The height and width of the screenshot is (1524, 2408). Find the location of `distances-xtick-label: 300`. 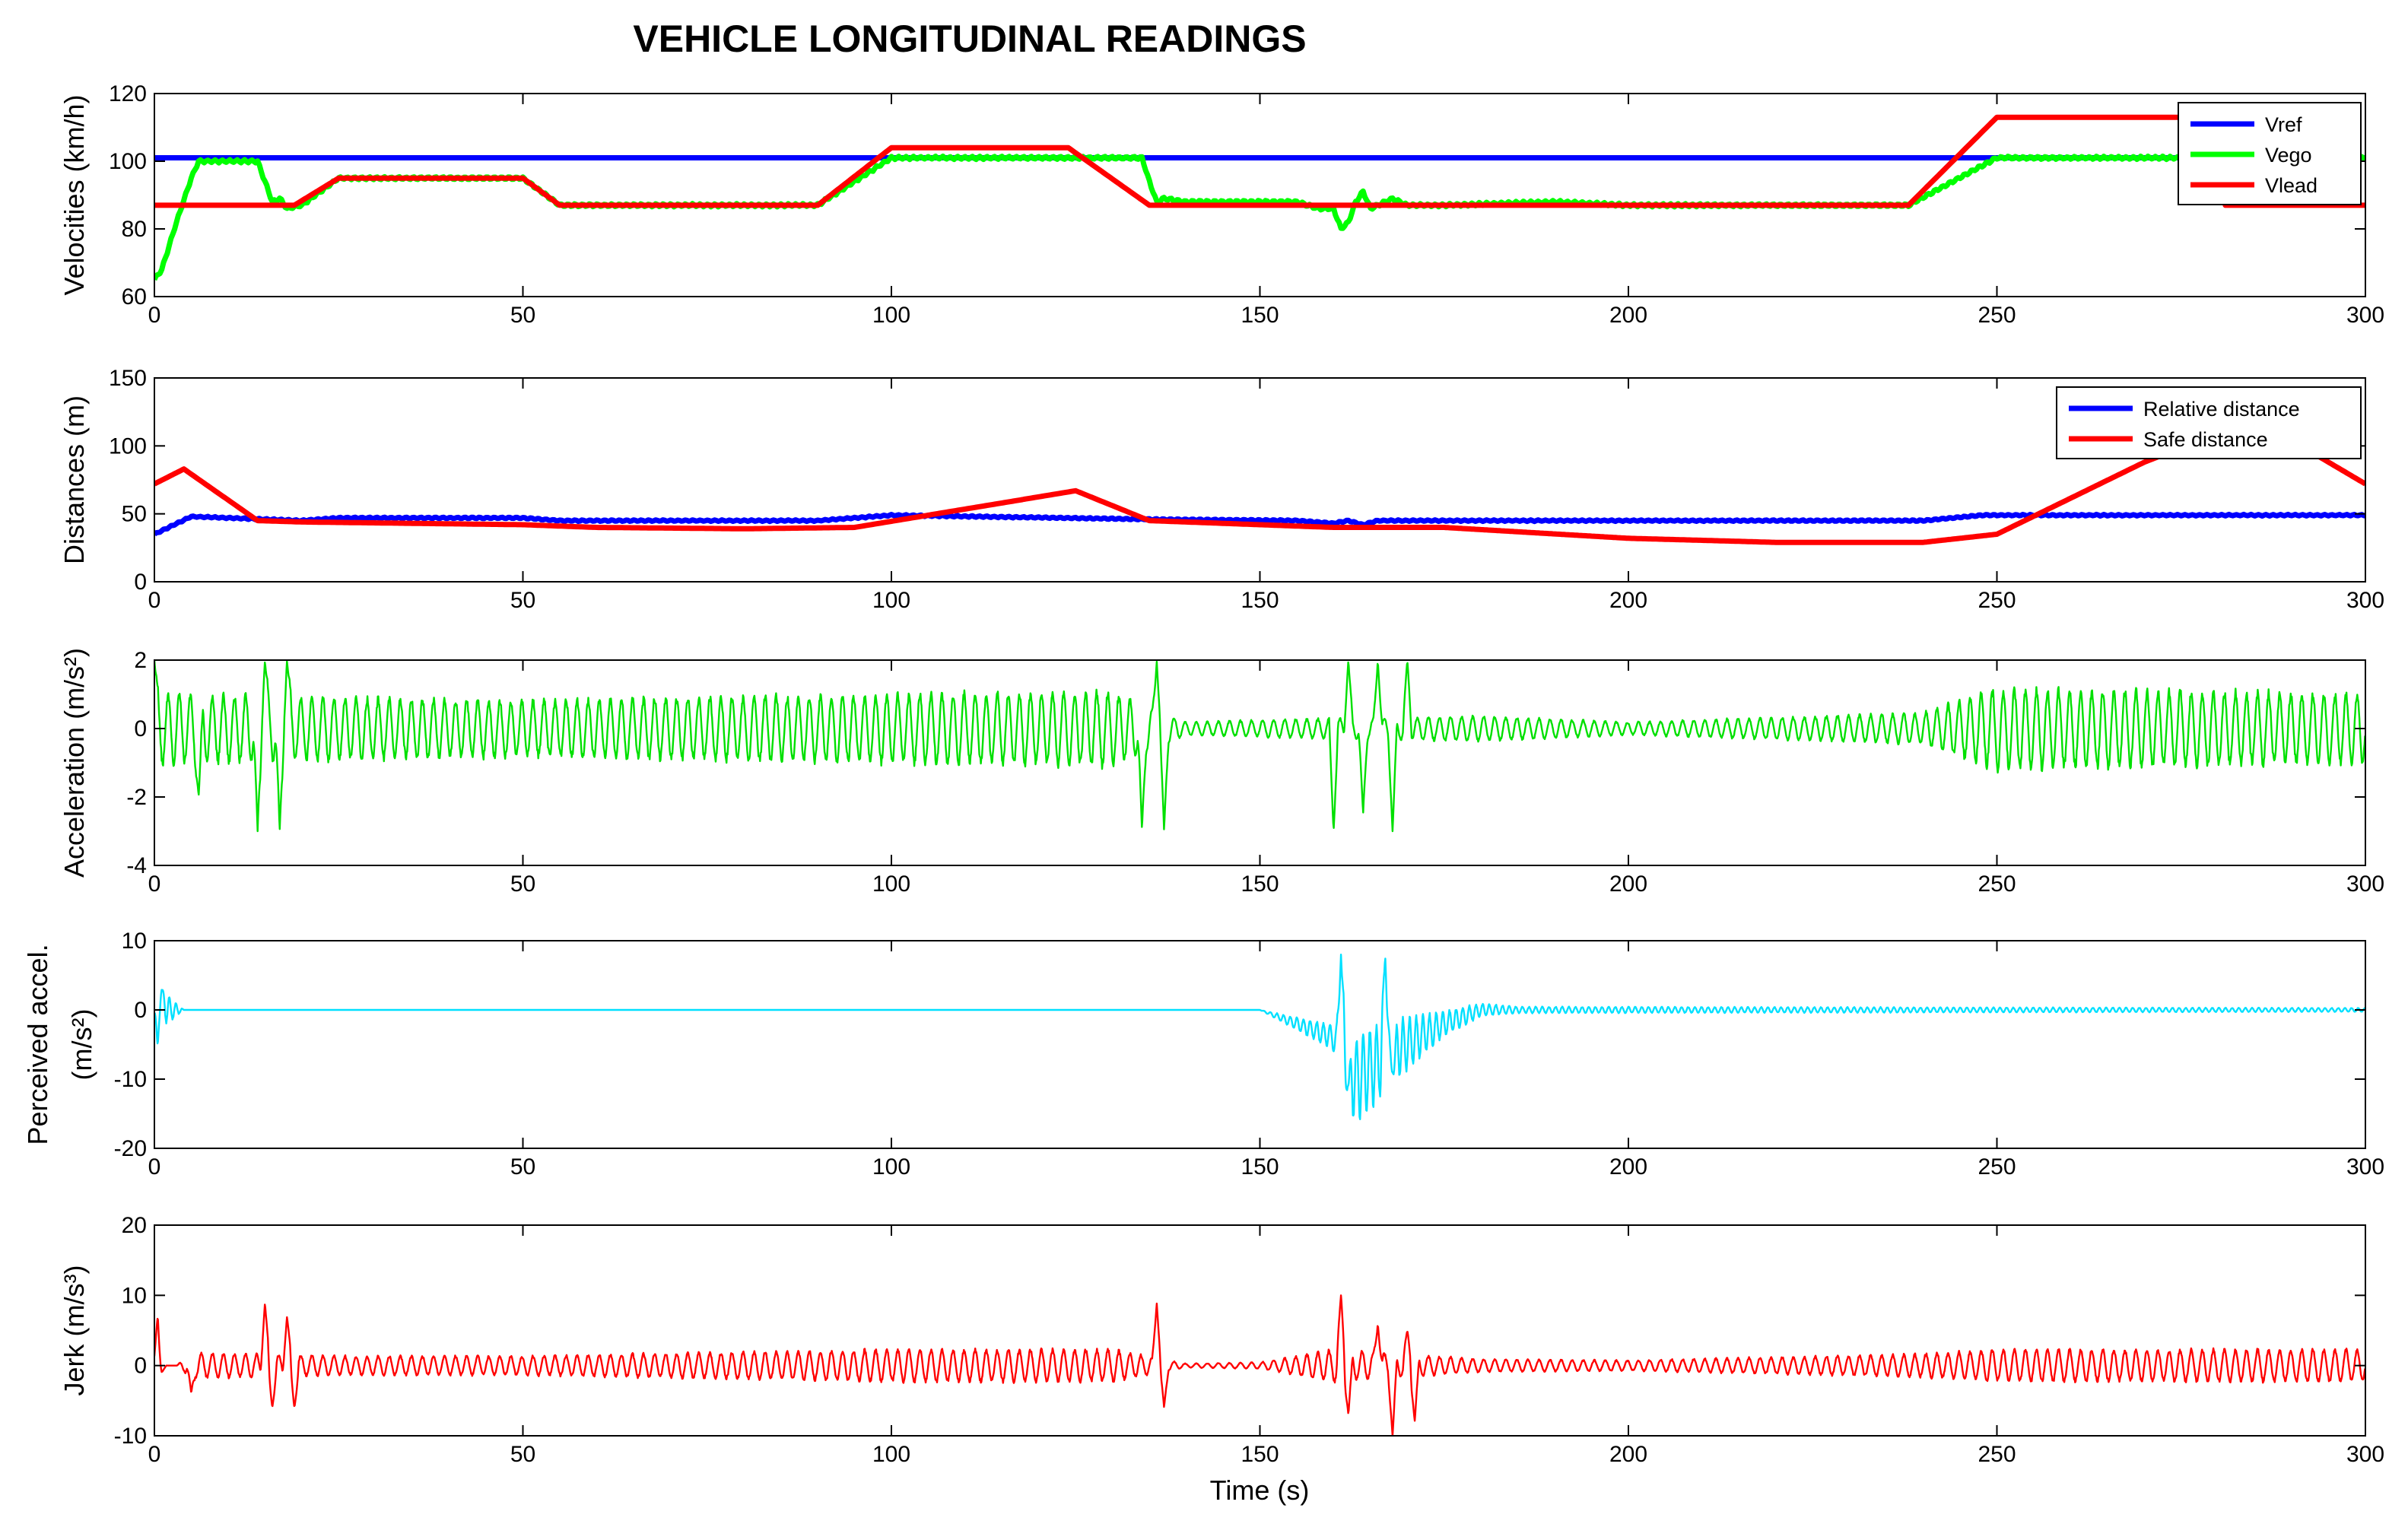

distances-xtick-label: 300 is located at coordinates (2365, 601).